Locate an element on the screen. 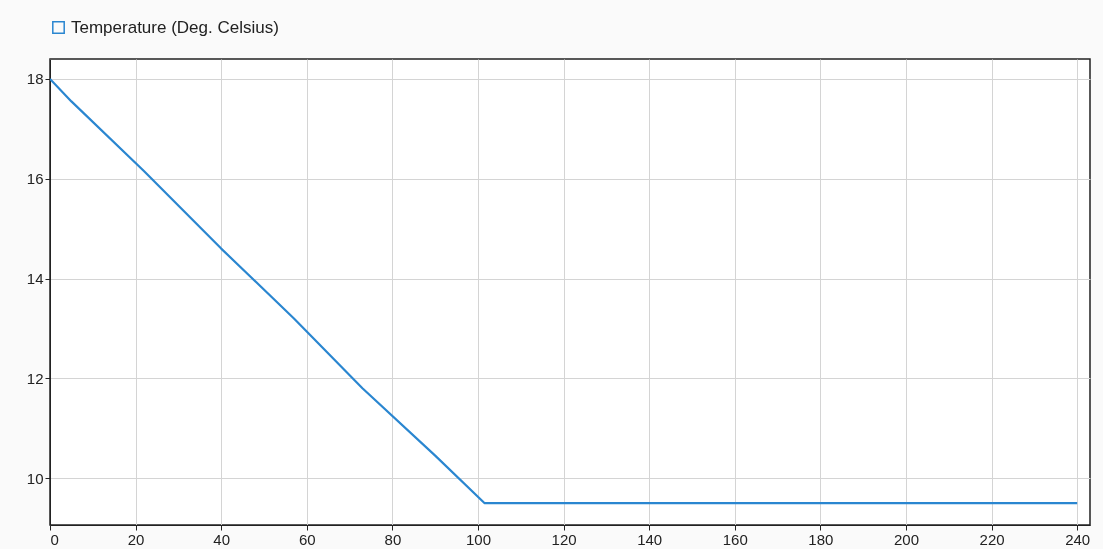 The height and width of the screenshot is (549, 1103). x-tick-label: 160 is located at coordinates (735, 539).